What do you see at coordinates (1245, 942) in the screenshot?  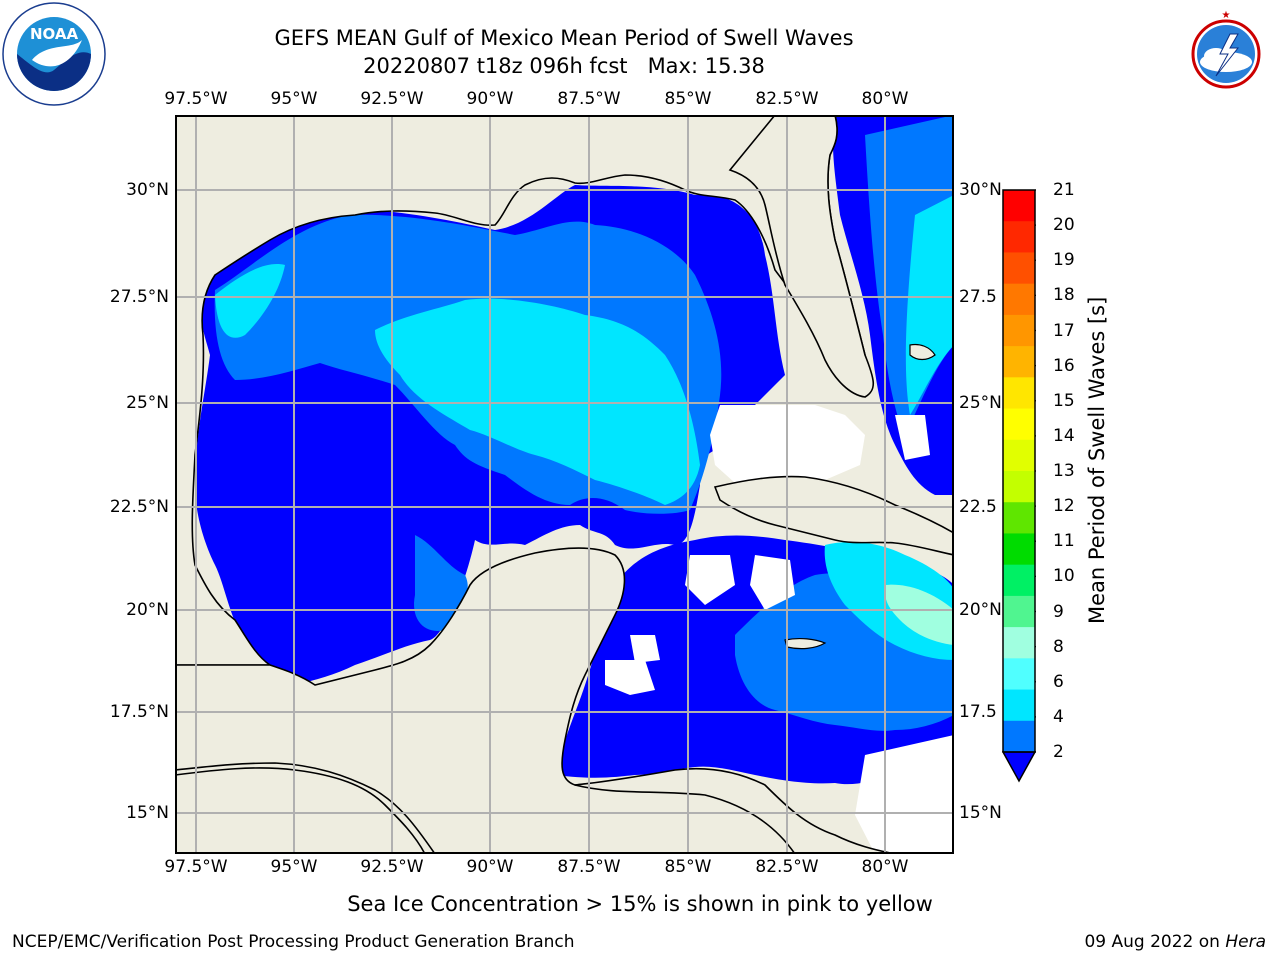 I see `footer-host: Hera` at bounding box center [1245, 942].